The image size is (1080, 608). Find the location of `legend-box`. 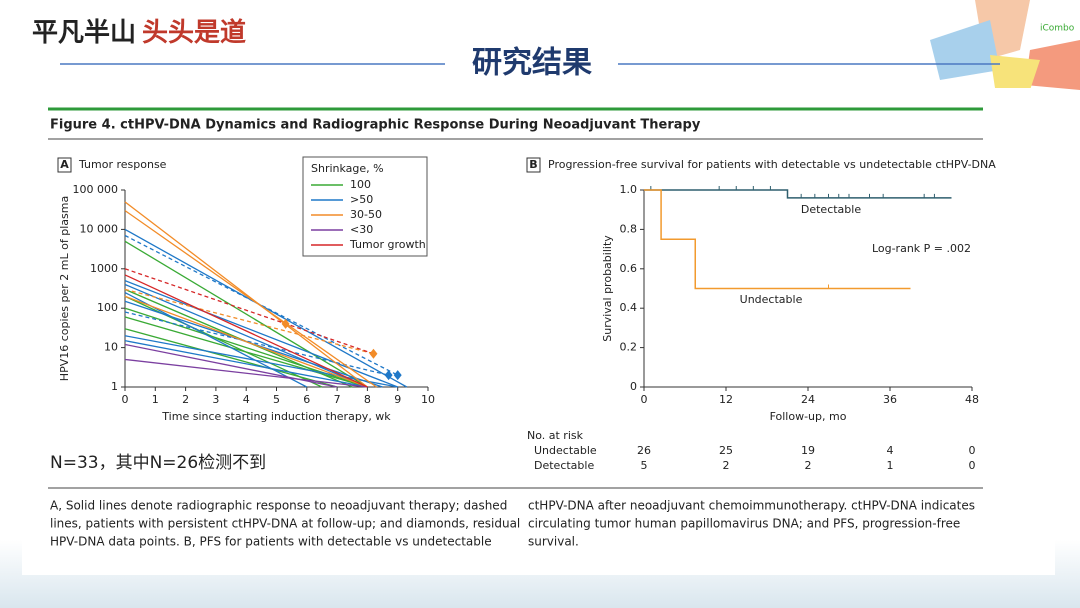

legend-box is located at coordinates (365, 206).